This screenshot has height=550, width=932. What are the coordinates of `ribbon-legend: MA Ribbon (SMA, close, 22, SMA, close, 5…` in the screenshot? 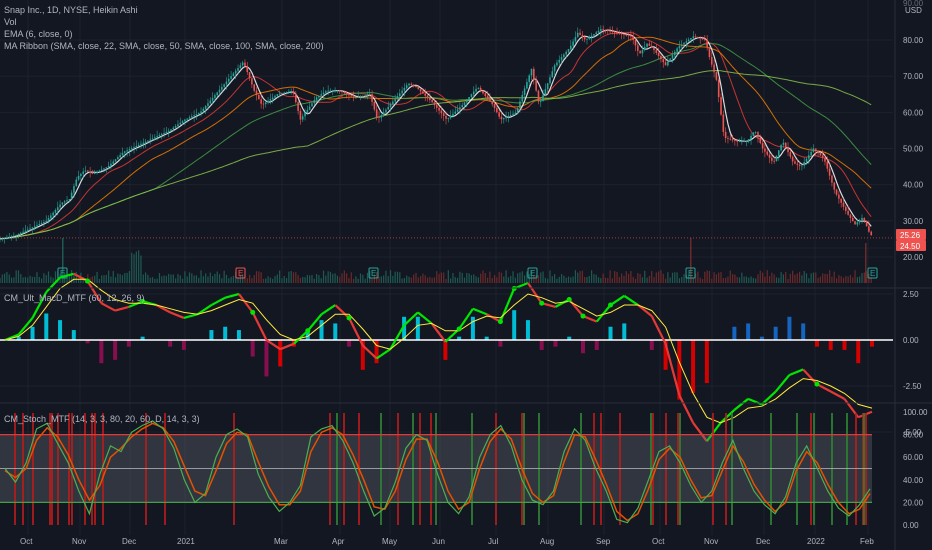 It's located at (164, 46).